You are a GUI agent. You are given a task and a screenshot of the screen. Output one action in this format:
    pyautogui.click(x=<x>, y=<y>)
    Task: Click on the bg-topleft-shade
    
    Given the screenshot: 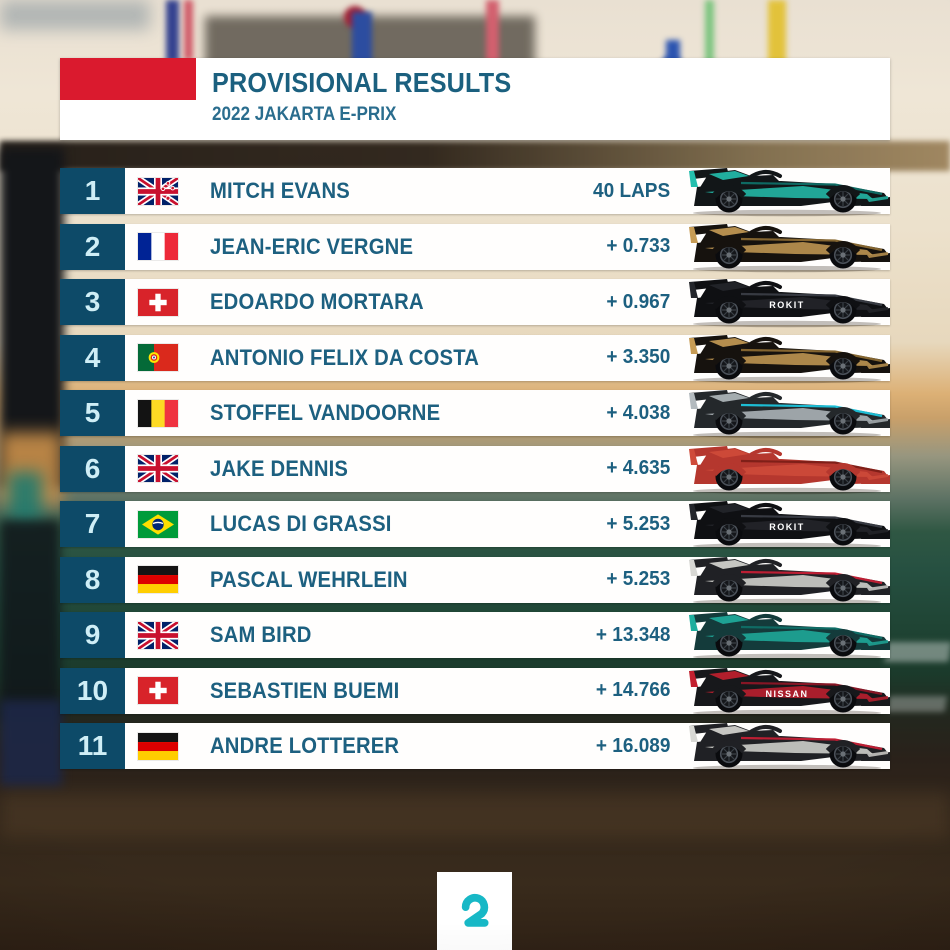 What is the action you would take?
    pyautogui.click(x=75, y=15)
    